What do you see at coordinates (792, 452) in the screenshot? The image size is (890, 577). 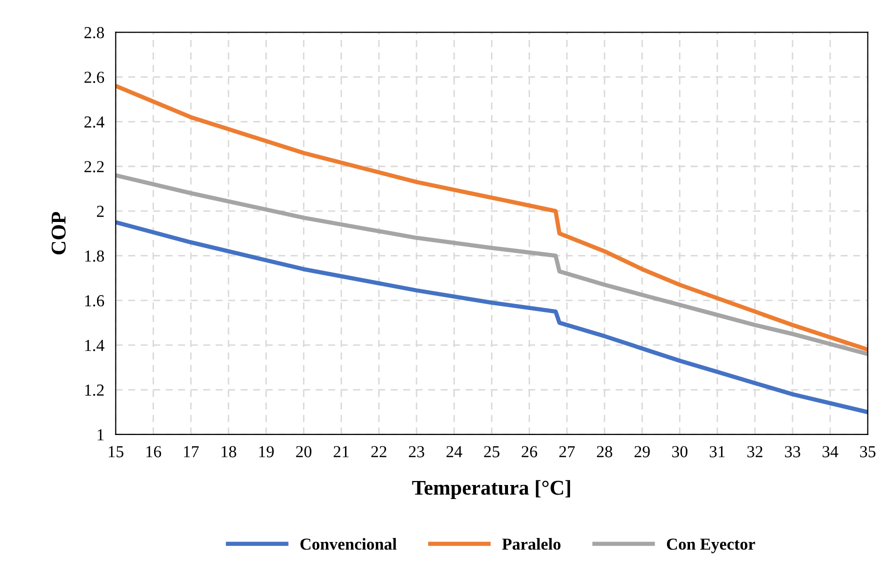 I see `x-tick-label: 33` at bounding box center [792, 452].